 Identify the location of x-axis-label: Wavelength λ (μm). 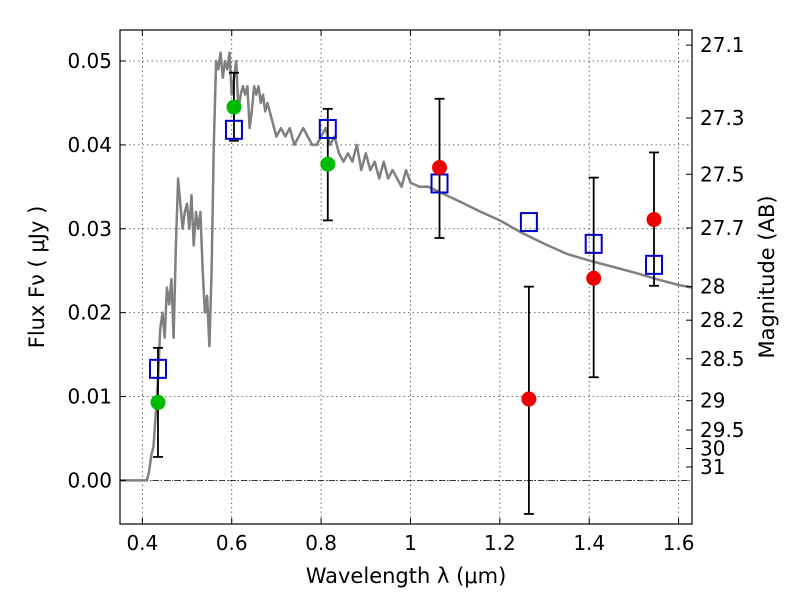
(406, 576).